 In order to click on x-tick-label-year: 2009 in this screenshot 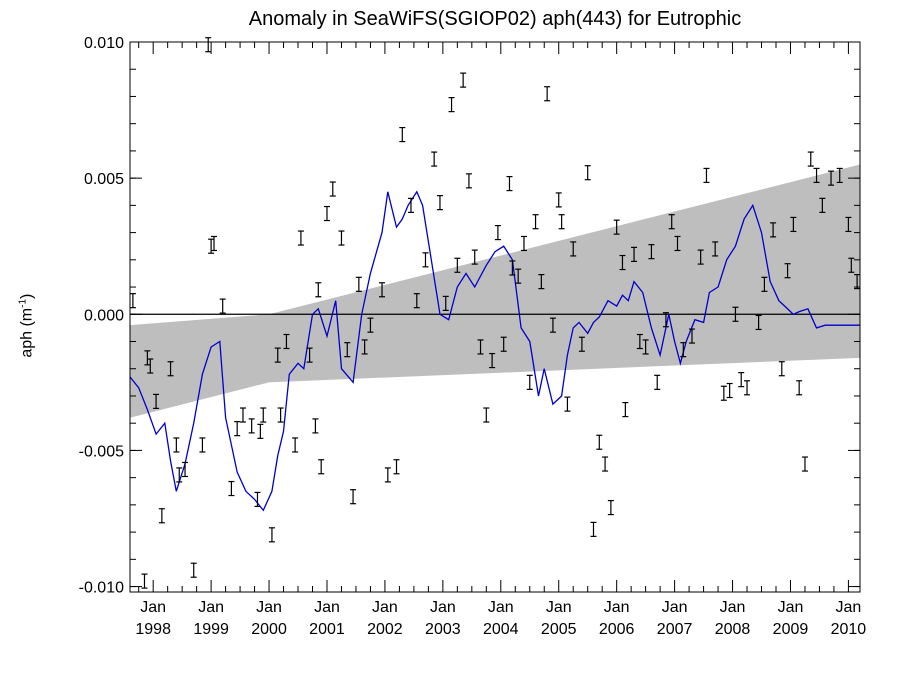, I will do `click(791, 629)`.